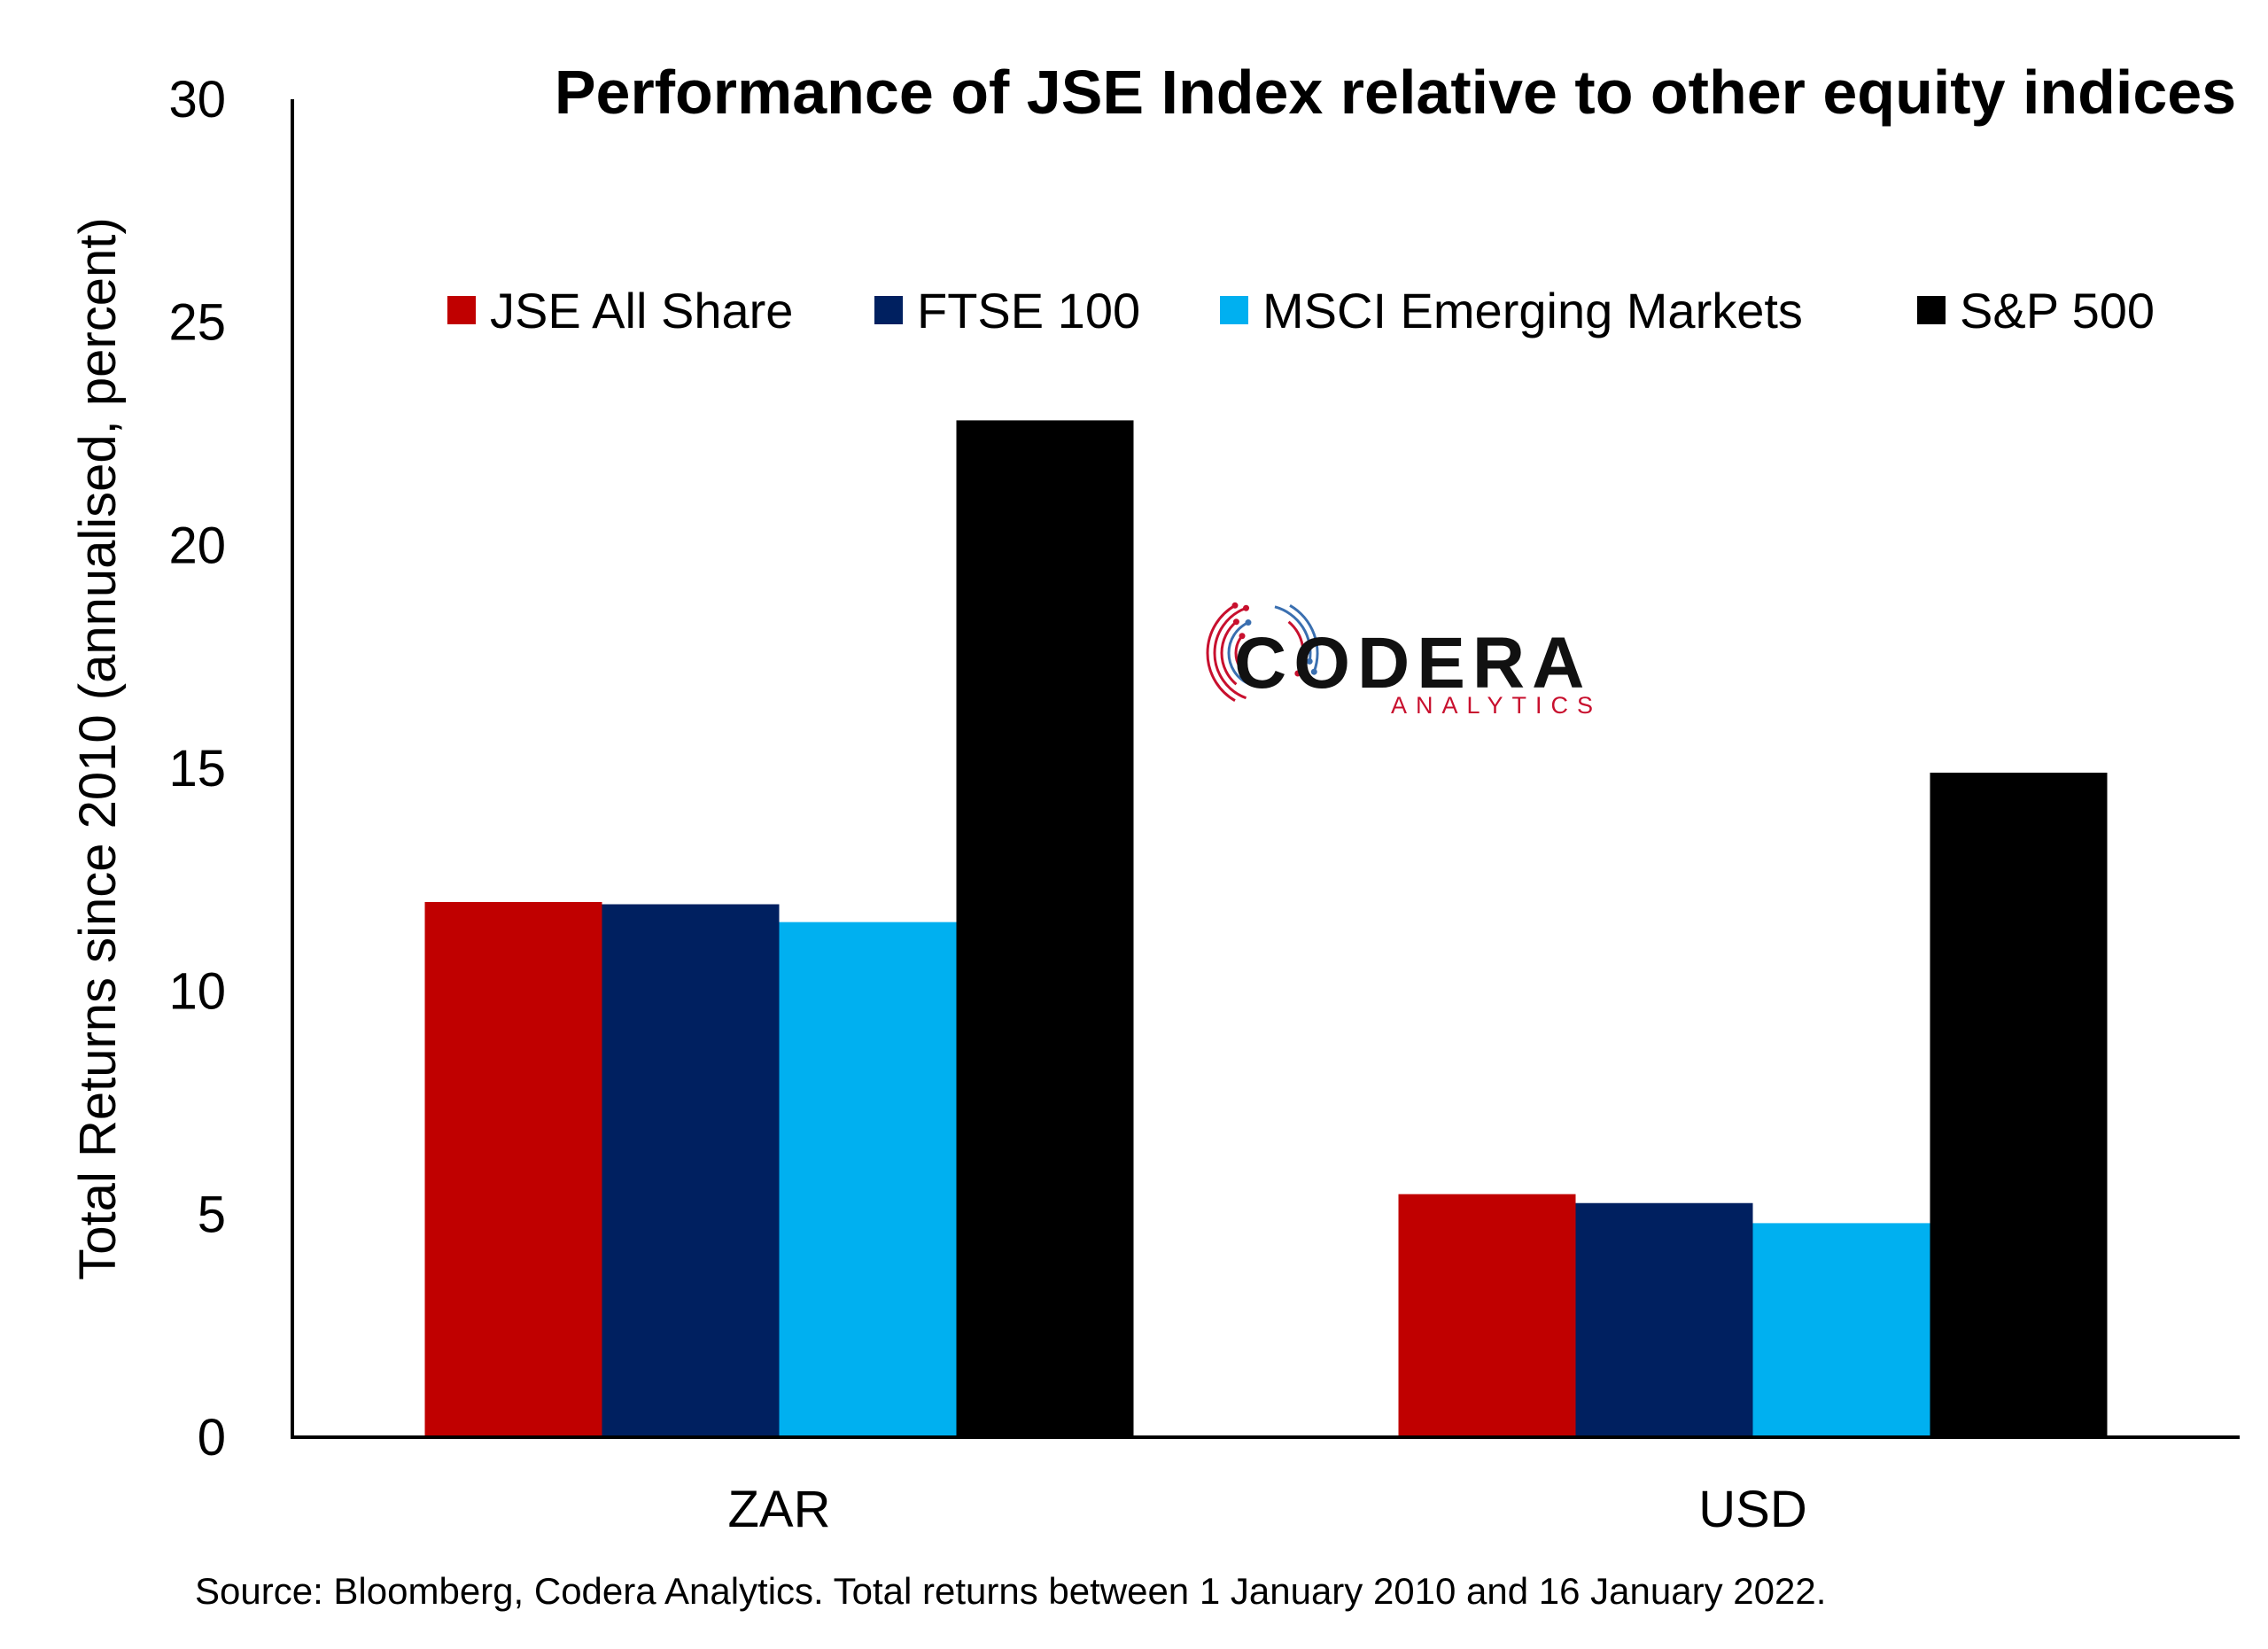  I want to click on bar-ftse-100-usd, so click(1664, 1319).